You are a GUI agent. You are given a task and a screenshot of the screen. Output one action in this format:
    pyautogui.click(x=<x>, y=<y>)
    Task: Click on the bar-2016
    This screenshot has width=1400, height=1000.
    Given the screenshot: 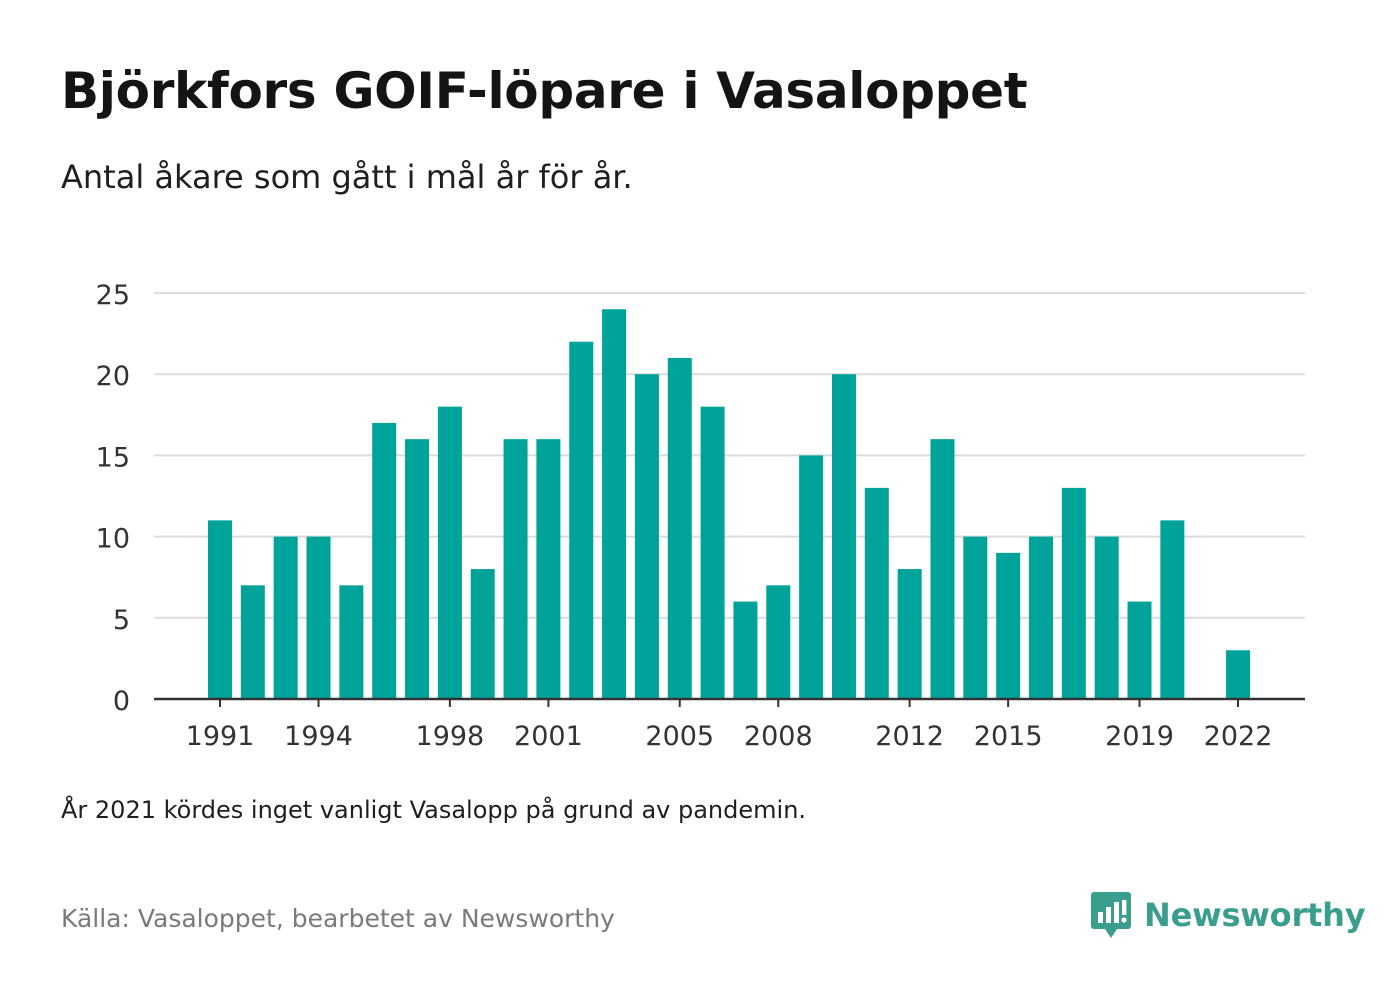 What is the action you would take?
    pyautogui.click(x=1041, y=617)
    